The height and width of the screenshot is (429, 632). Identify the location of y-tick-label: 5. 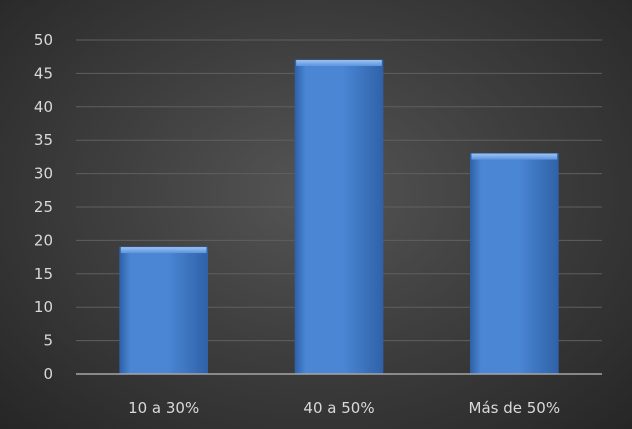
(48, 341).